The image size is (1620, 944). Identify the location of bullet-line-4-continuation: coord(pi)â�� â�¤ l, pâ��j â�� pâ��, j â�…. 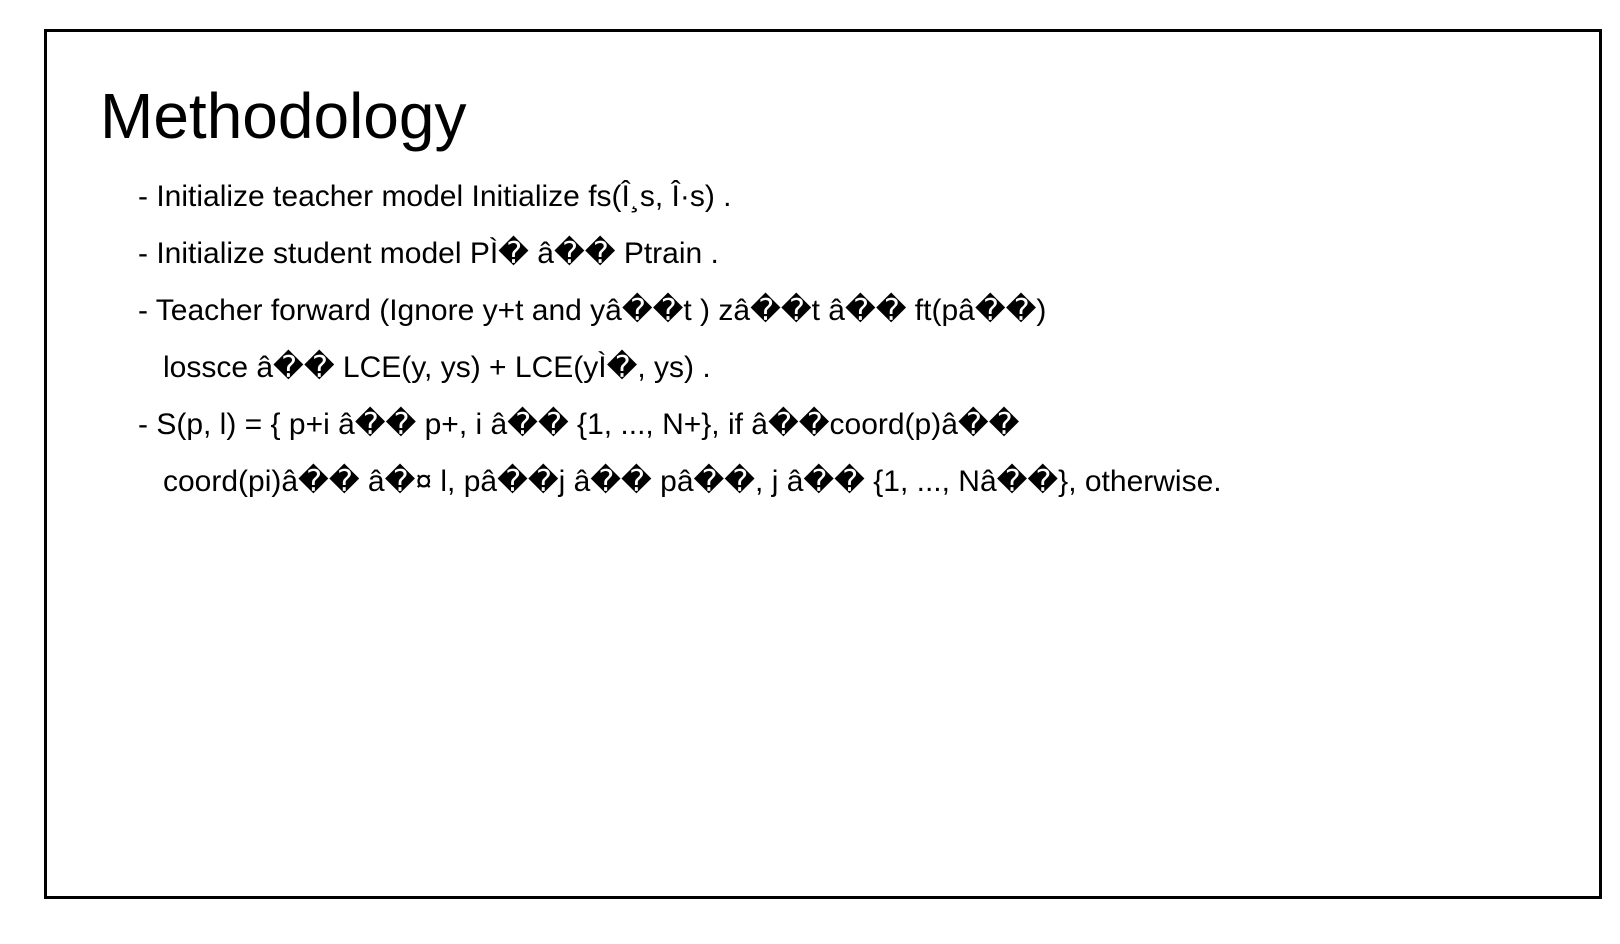
(692, 481).